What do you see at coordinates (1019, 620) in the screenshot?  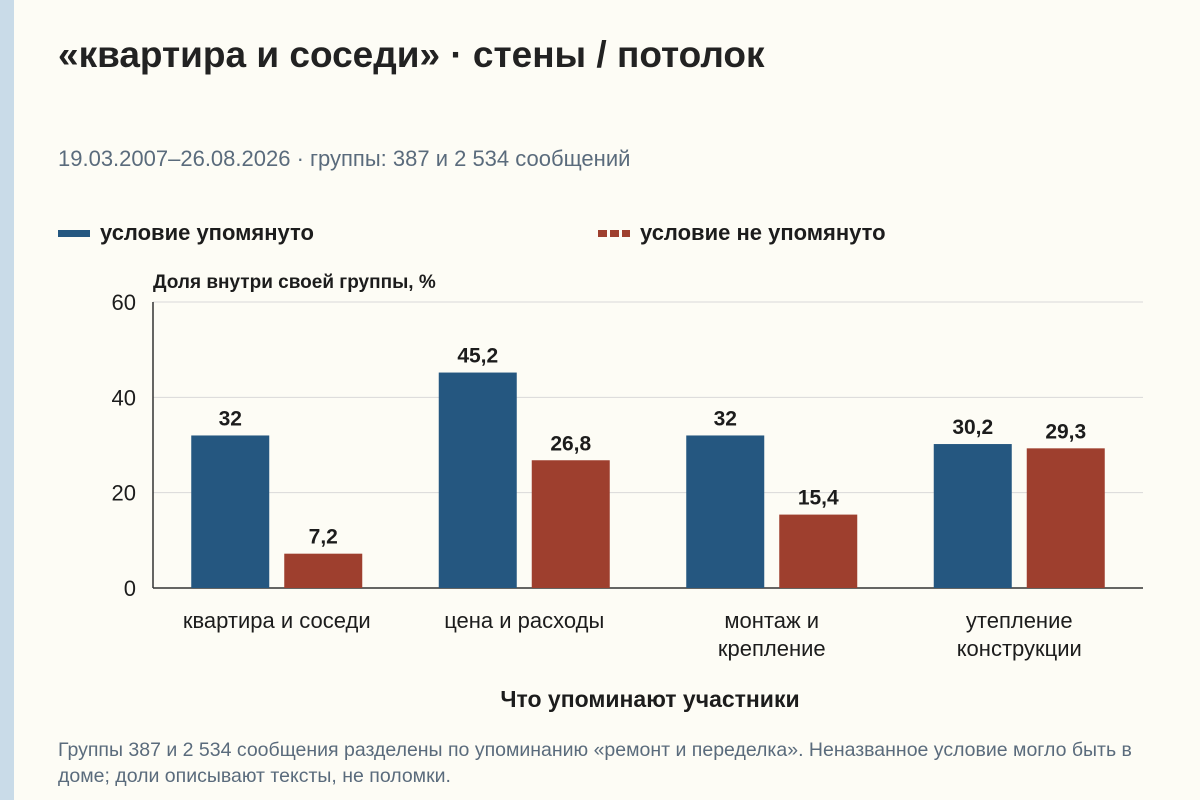 I see `x-tick-label: утепление` at bounding box center [1019, 620].